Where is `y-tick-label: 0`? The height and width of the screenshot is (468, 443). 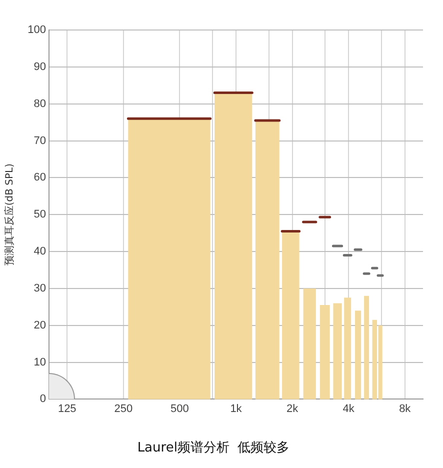
y-tick-label: 0 is located at coordinates (43, 399).